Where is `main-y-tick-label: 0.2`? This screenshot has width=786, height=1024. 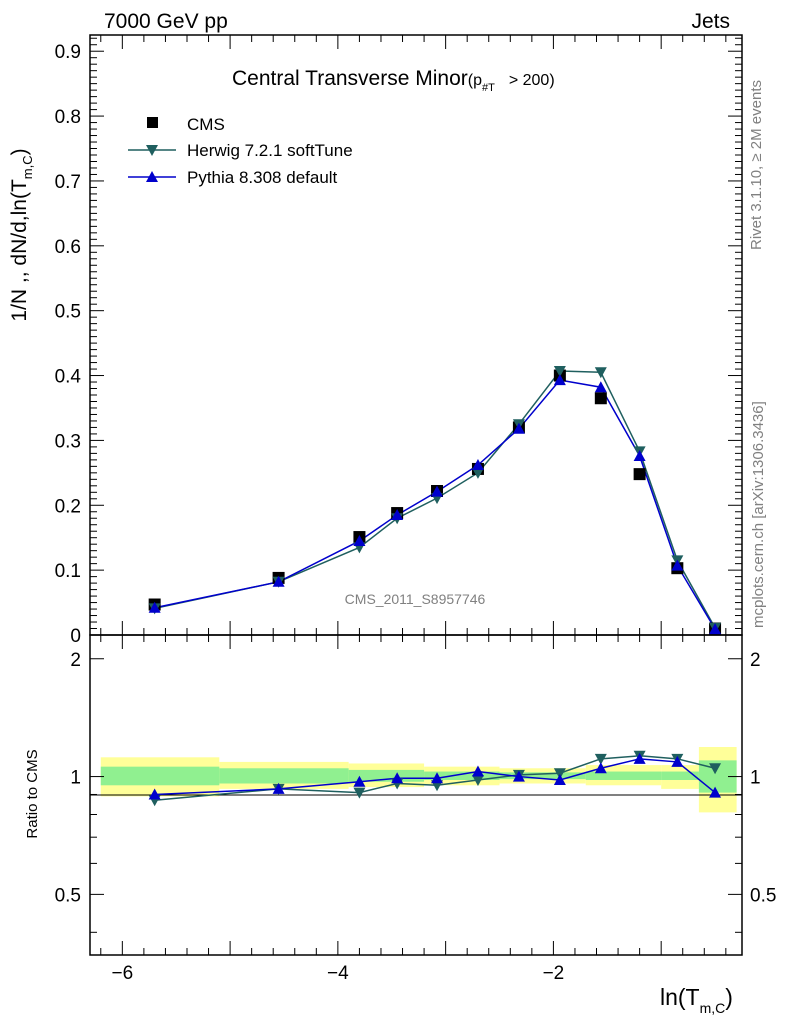 main-y-tick-label: 0.2 is located at coordinates (68, 506).